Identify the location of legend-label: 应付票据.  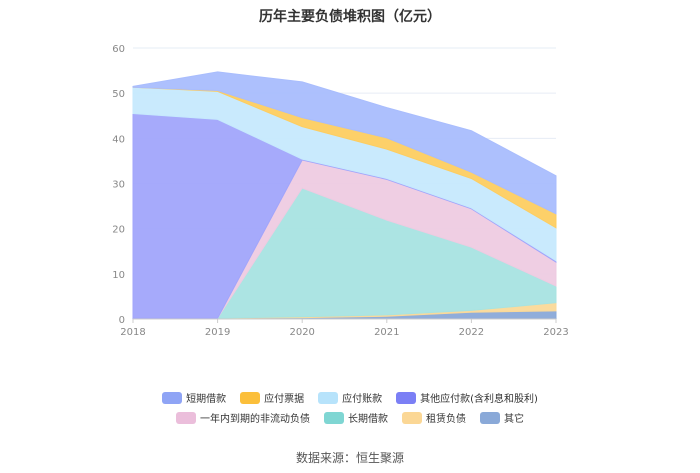
(284, 399).